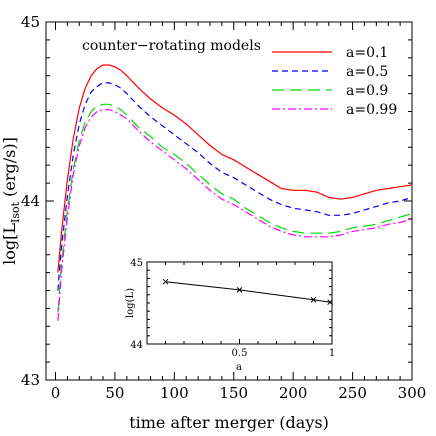 Image resolution: width=436 pixels, height=436 pixels. Describe the element at coordinates (9, 244) in the screenshot. I see `y-axis-title-main: log[L` at that location.